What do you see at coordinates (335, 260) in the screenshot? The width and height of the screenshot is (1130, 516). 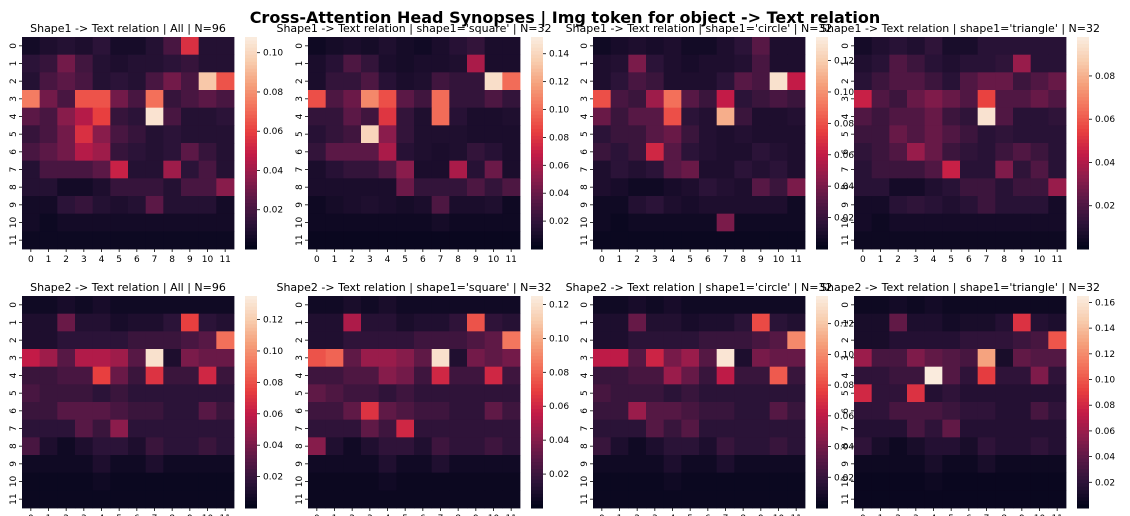 I see `x-tick-label: 1` at bounding box center [335, 260].